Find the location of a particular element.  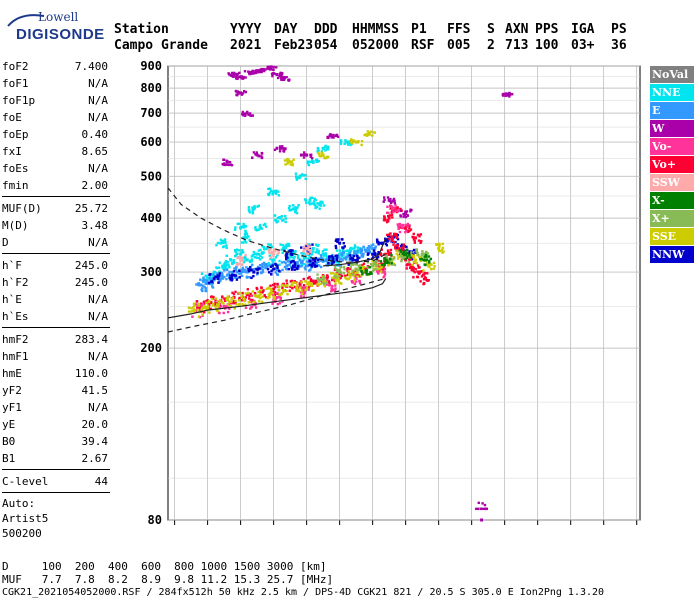

param-row: yF1 N/A is located at coordinates (56, 407).